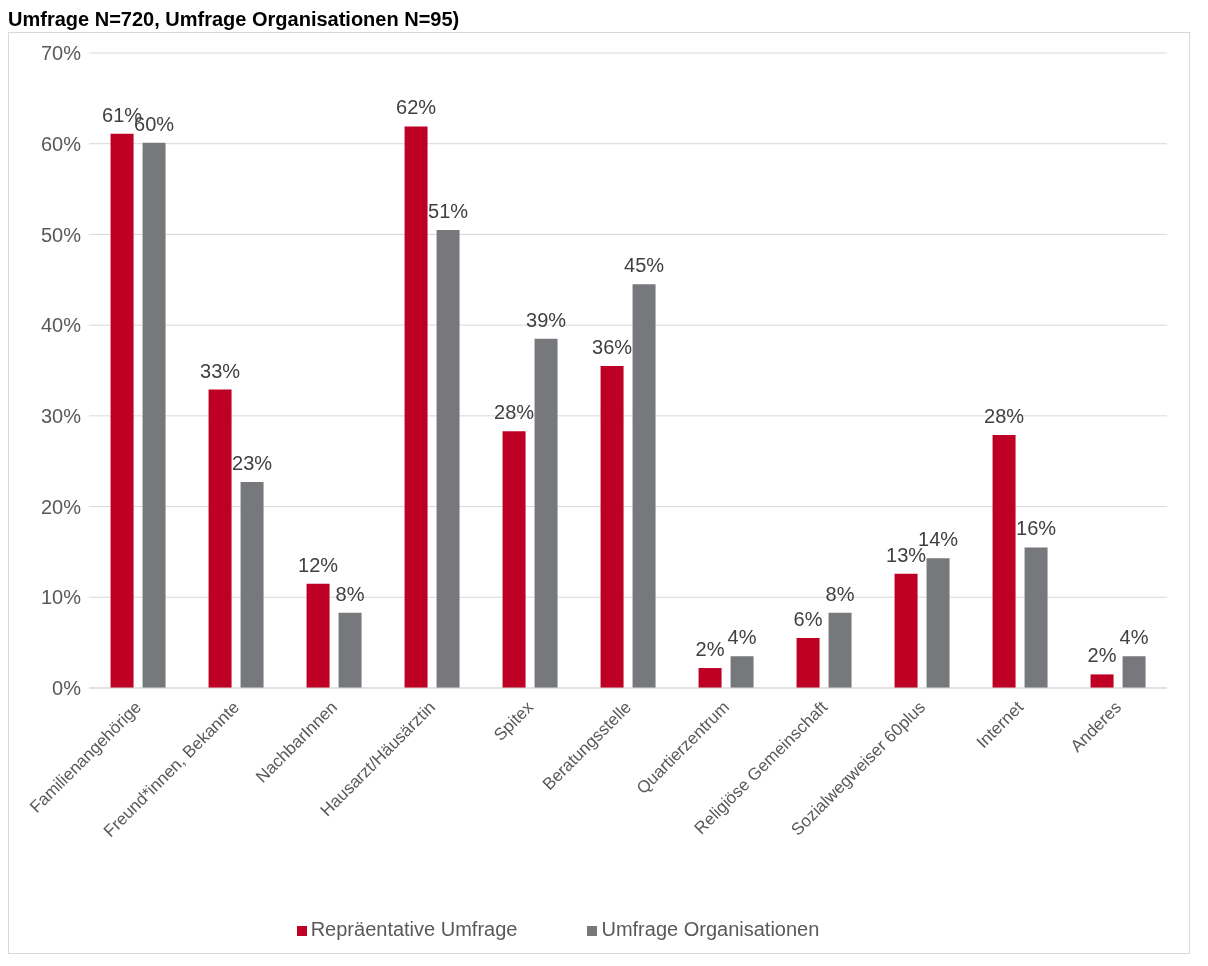 The image size is (1208, 966). I want to click on data-label: 39%, so click(546, 319).